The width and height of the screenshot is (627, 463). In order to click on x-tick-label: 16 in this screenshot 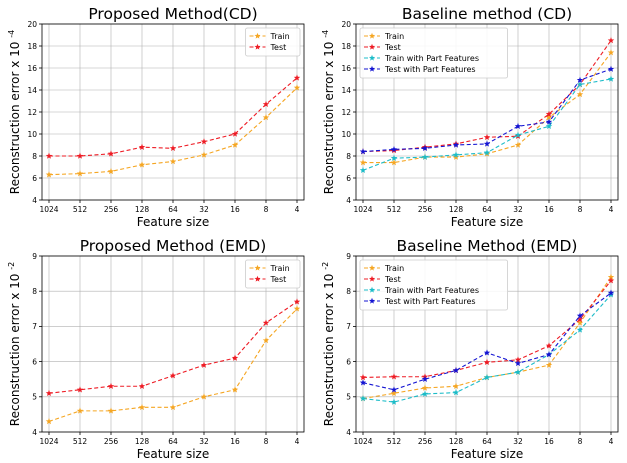, I will do `click(549, 441)`.